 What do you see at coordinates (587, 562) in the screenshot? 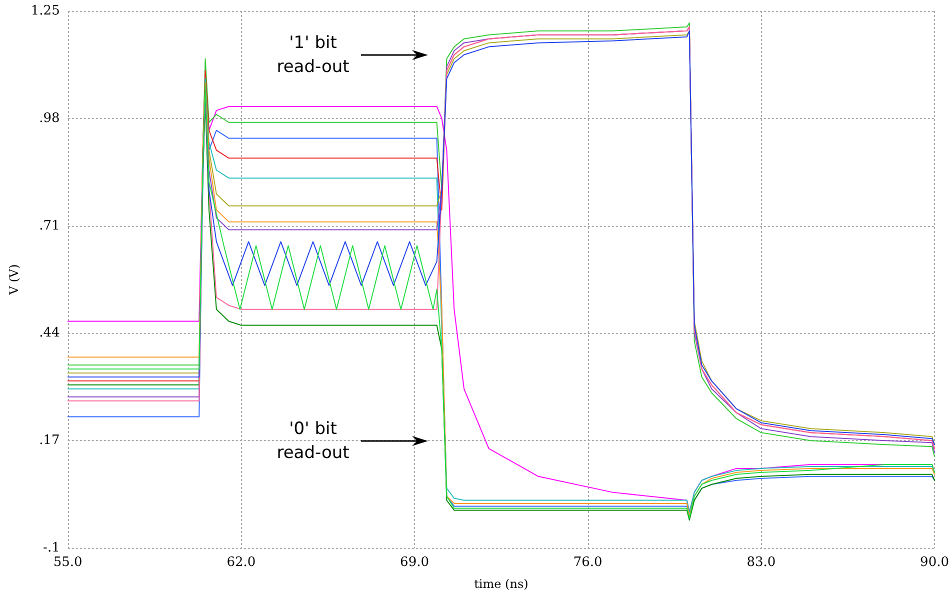
I see `x-tick-label: 76.0` at bounding box center [587, 562].